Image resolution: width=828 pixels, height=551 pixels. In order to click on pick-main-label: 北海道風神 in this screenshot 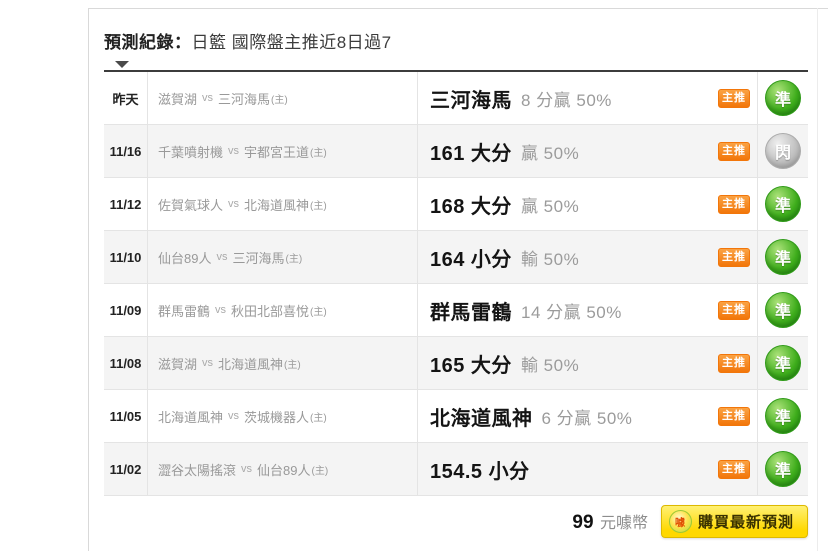, I will do `click(481, 418)`.